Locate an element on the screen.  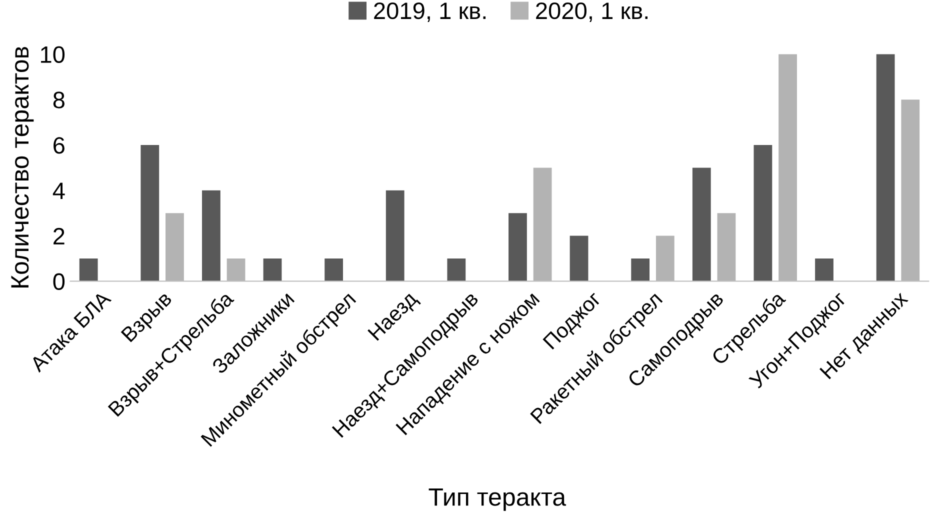
y-tick-label: 6 is located at coordinates (59, 145).